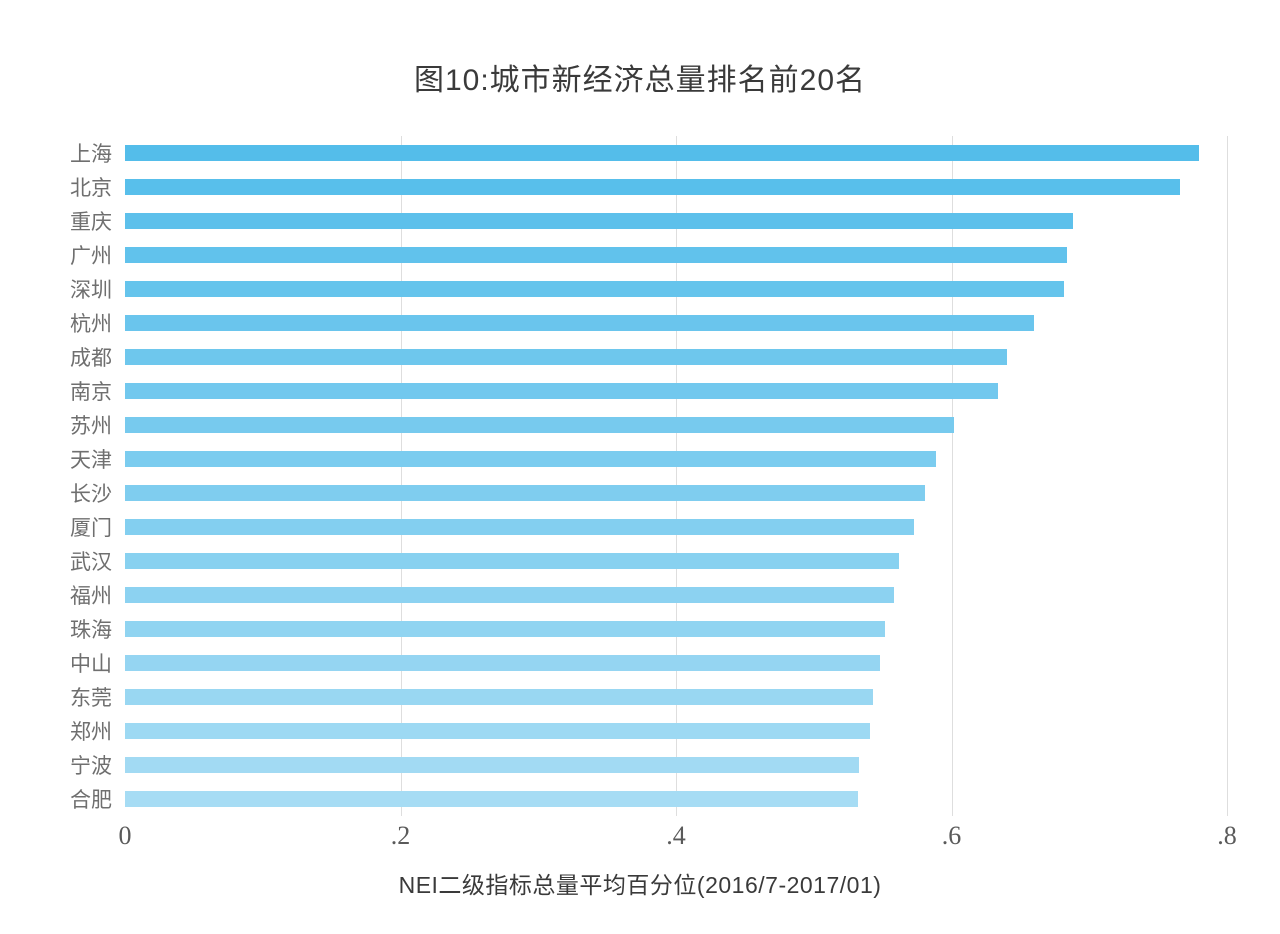 This screenshot has width=1280, height=934. What do you see at coordinates (91, 596) in the screenshot?
I see `category-label: 福州` at bounding box center [91, 596].